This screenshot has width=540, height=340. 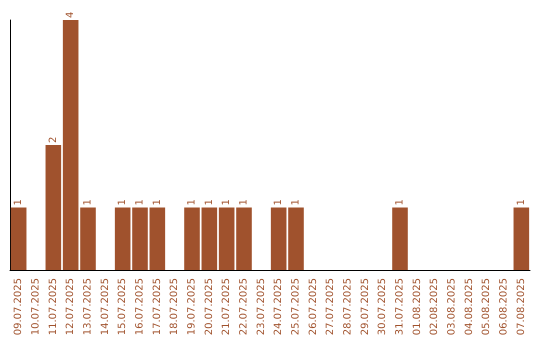 I want to click on x-tick-label: 13.07.2025, so click(x=88, y=307).